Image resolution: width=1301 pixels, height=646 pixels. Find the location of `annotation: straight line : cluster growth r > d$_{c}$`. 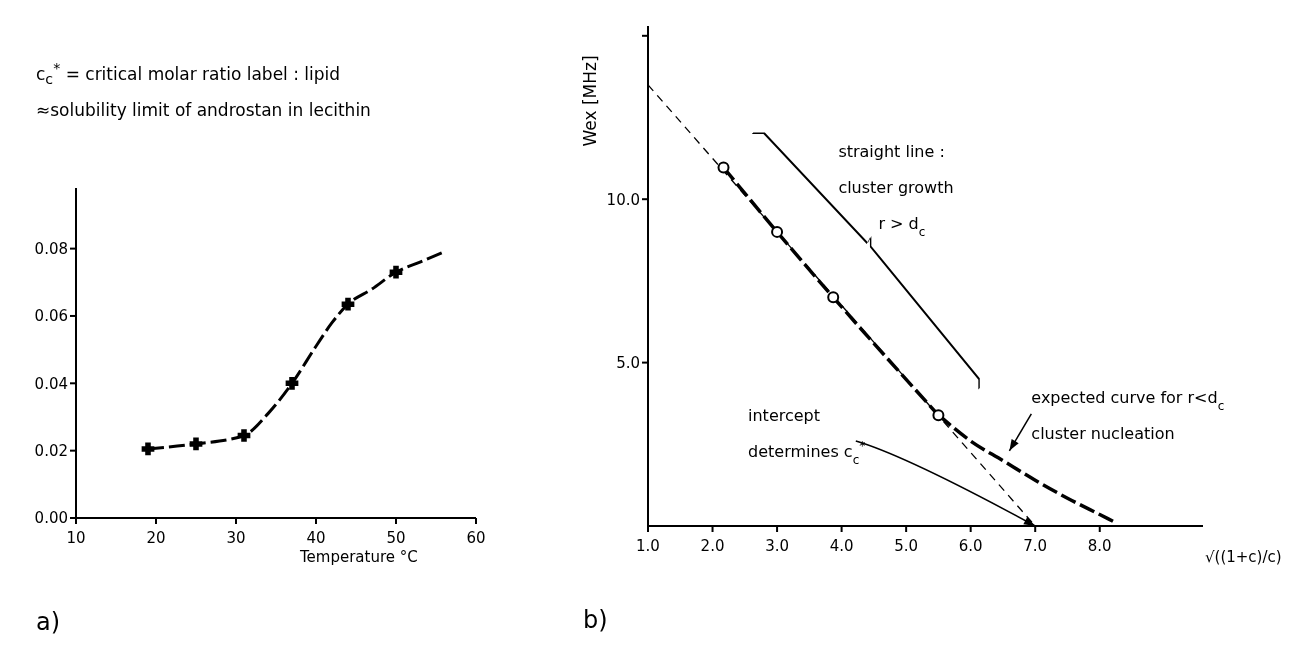

annotation: straight line : cluster growth r > d$_{c}$ is located at coordinates (896, 190).